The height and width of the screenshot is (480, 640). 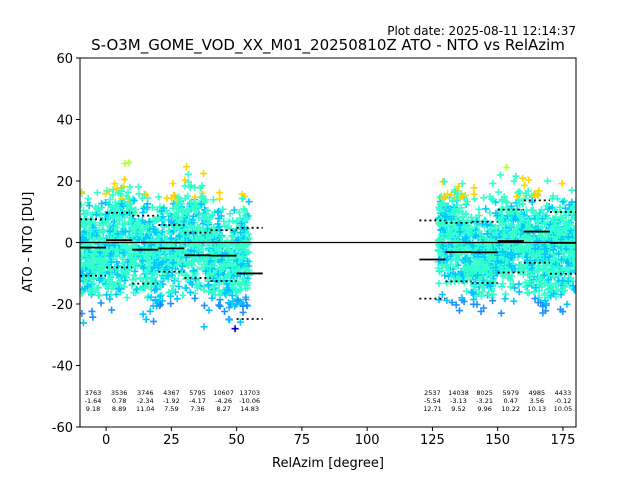 I want to click on bin-label-line: 12.71, so click(x=432, y=409).